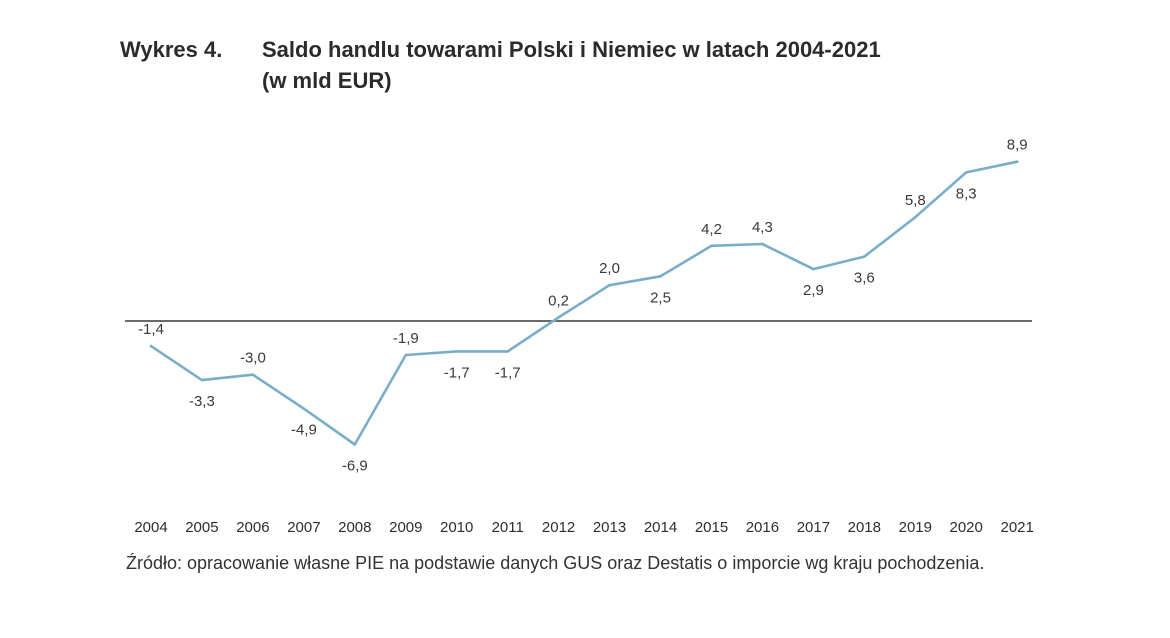 The width and height of the screenshot is (1170, 638). What do you see at coordinates (660, 297) in the screenshot?
I see `data-label: 2,5` at bounding box center [660, 297].